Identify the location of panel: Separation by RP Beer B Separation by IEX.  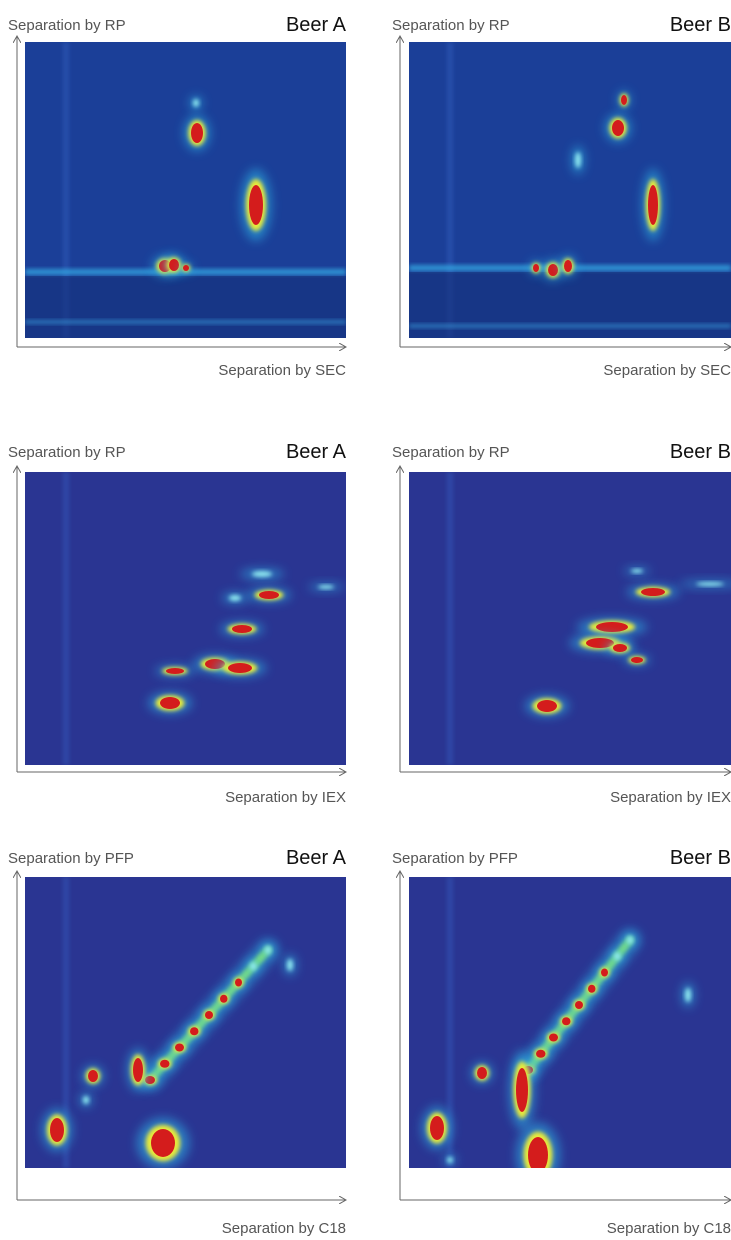
(561, 623).